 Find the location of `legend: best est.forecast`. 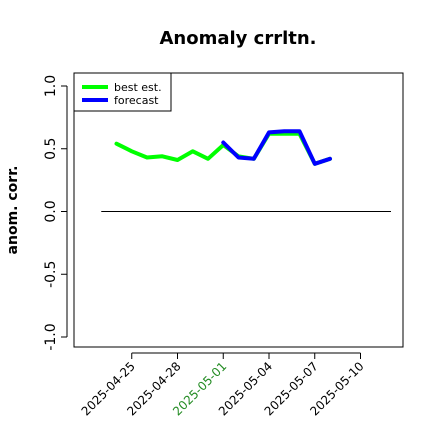

legend: best est.forecast is located at coordinates (122, 92).